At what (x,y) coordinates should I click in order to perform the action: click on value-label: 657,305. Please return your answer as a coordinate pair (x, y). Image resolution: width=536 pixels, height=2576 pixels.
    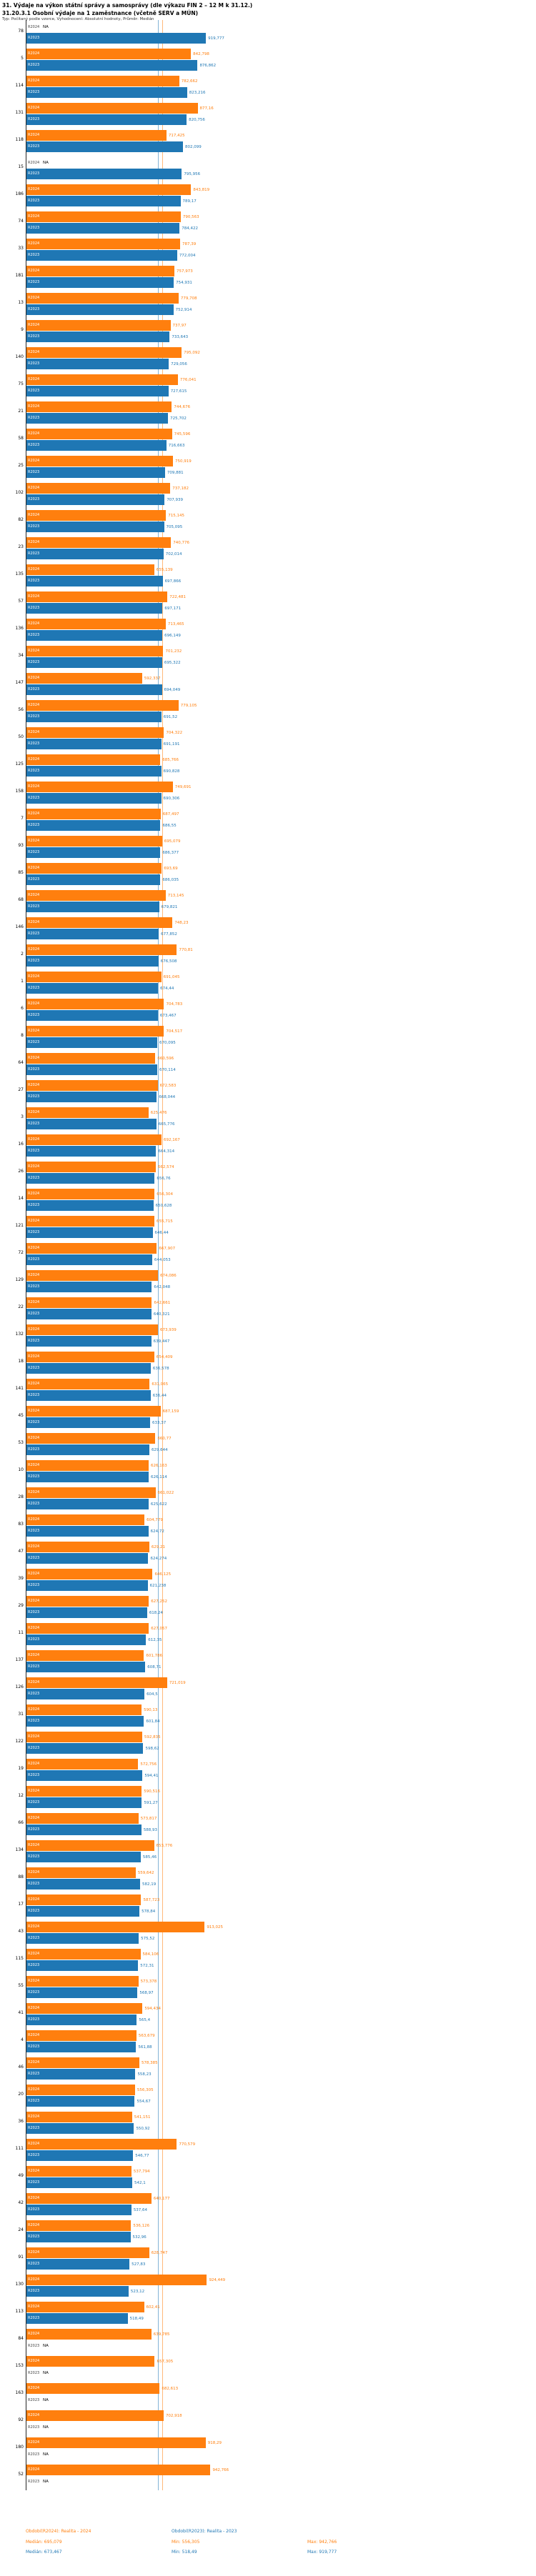
    Looking at the image, I should click on (165, 2362).